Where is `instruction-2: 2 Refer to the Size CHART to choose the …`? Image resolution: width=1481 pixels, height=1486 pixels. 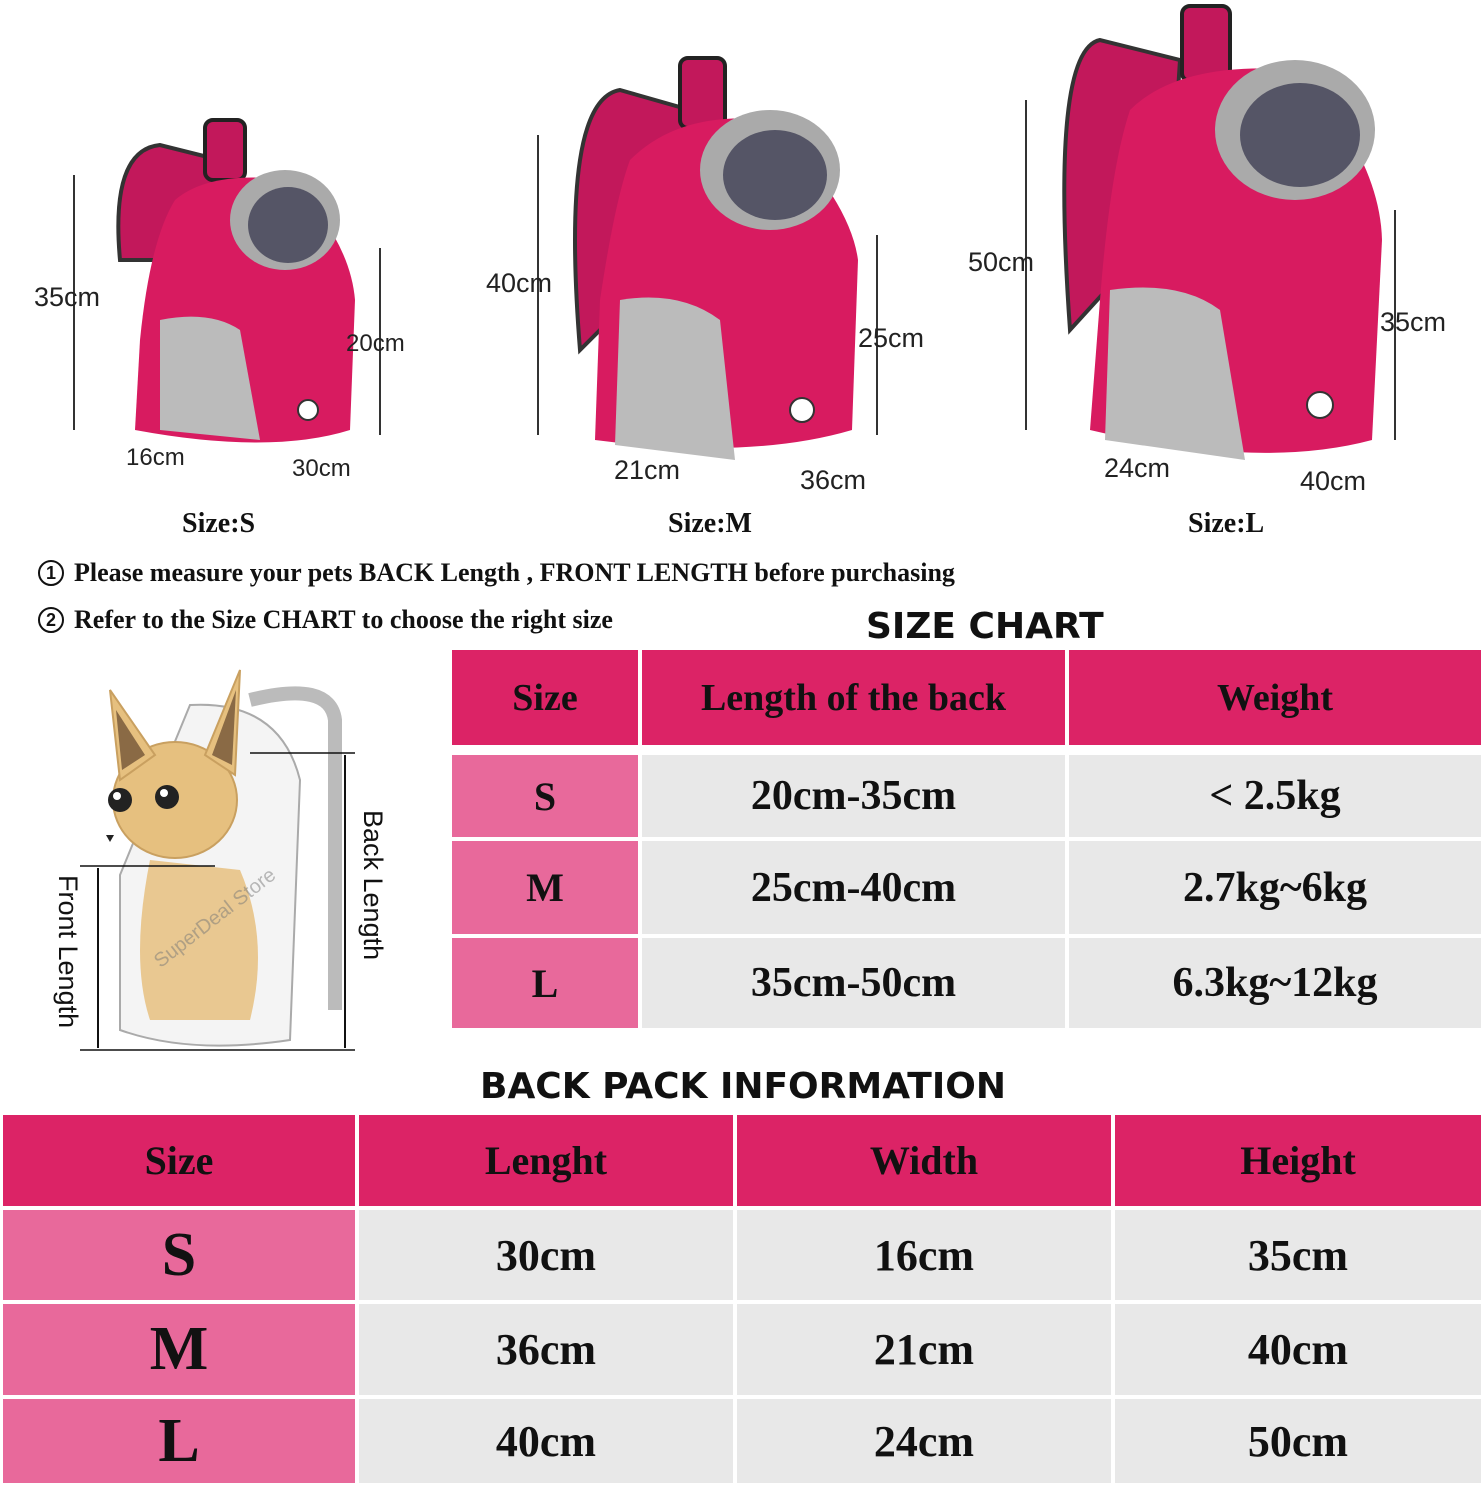 instruction-2: 2 Refer to the Size CHART to choose the … is located at coordinates (325, 620).